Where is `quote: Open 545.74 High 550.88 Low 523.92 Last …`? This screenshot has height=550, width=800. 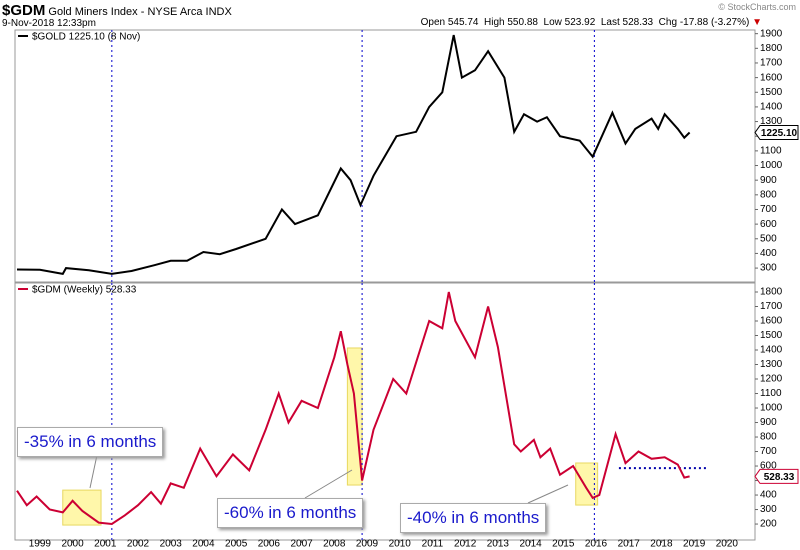 quote: Open 545.74 High 550.88 Low 523.92 Last … is located at coordinates (591, 22).